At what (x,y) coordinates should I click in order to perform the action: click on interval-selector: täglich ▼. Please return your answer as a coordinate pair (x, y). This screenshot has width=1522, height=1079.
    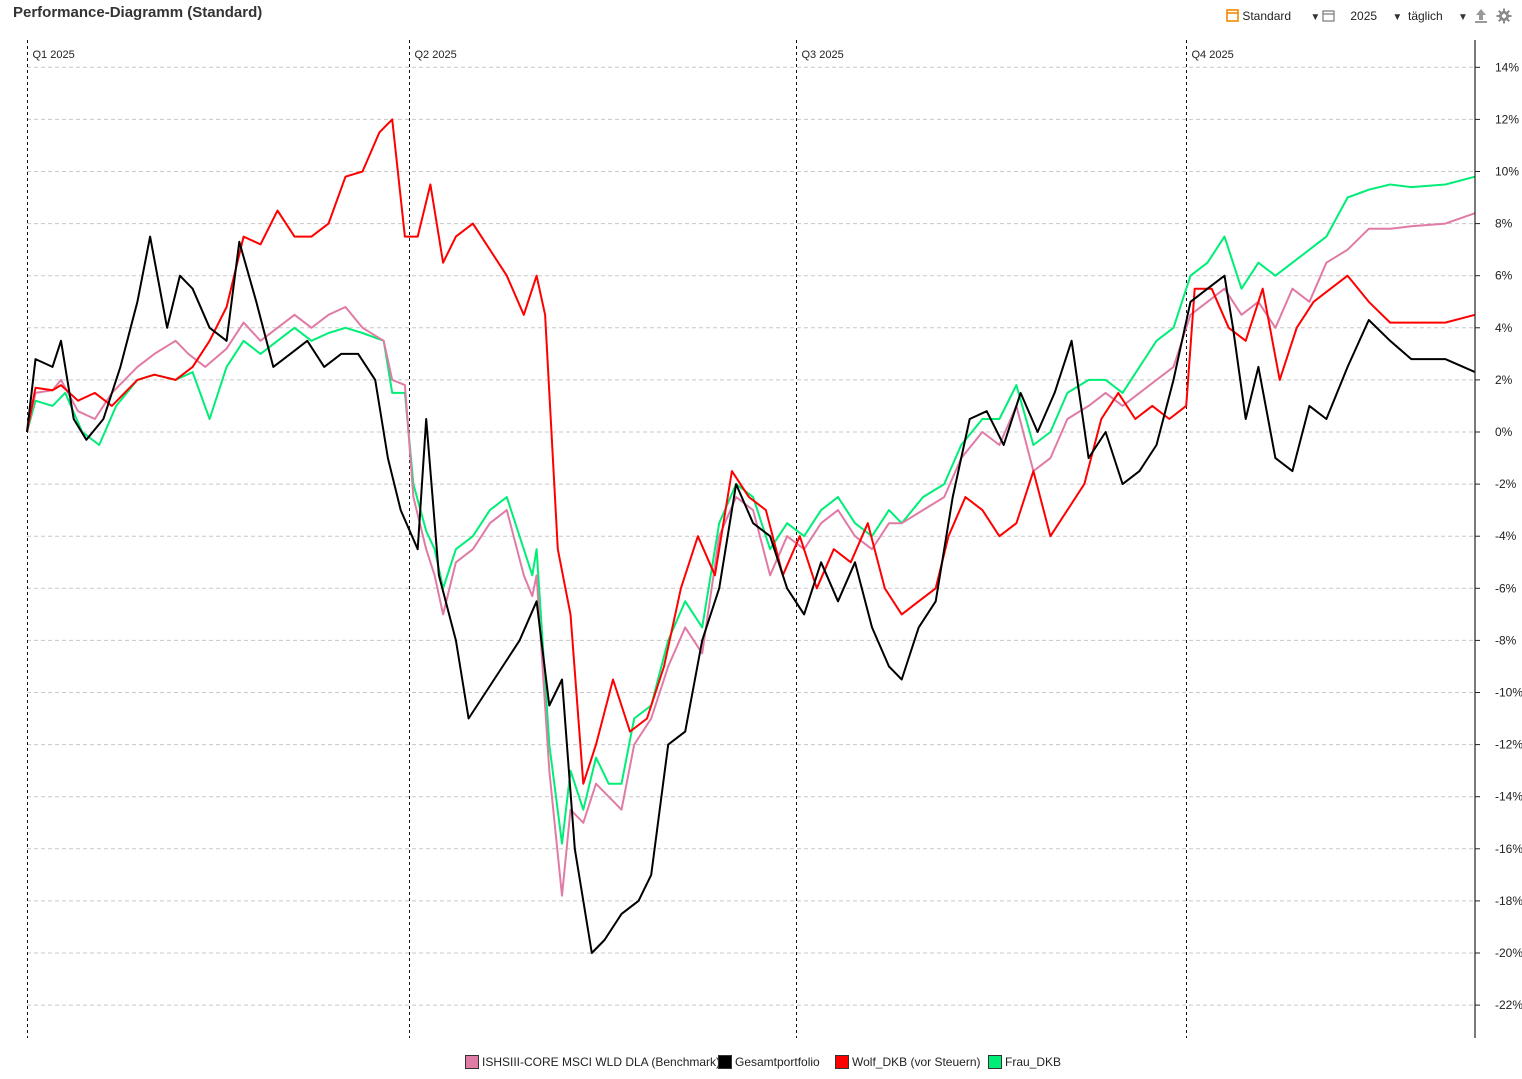
    Looking at the image, I should click on (1438, 17).